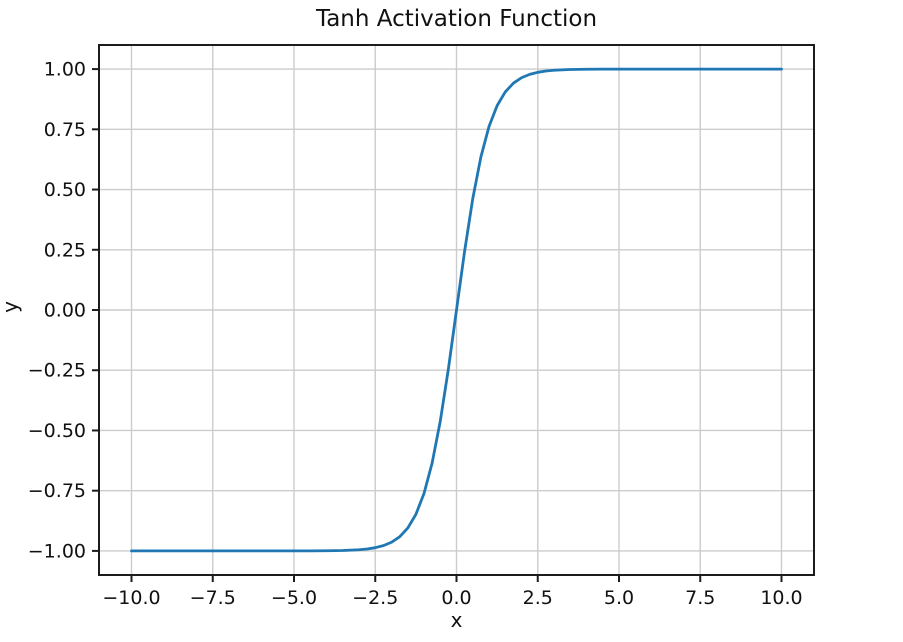 The image size is (903, 642). I want to click on y-tick-label: −0.75, so click(57, 491).